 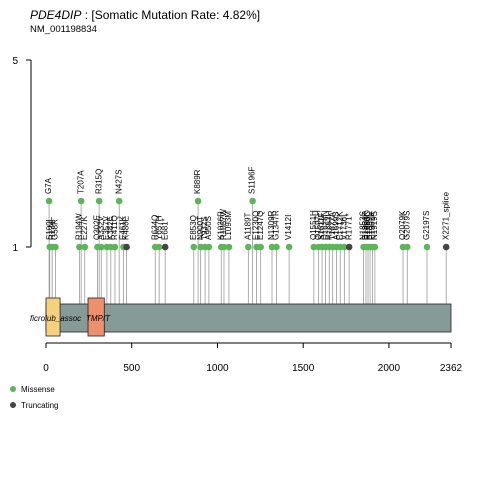 I want to click on x-tick-label: 500, so click(x=131, y=368).